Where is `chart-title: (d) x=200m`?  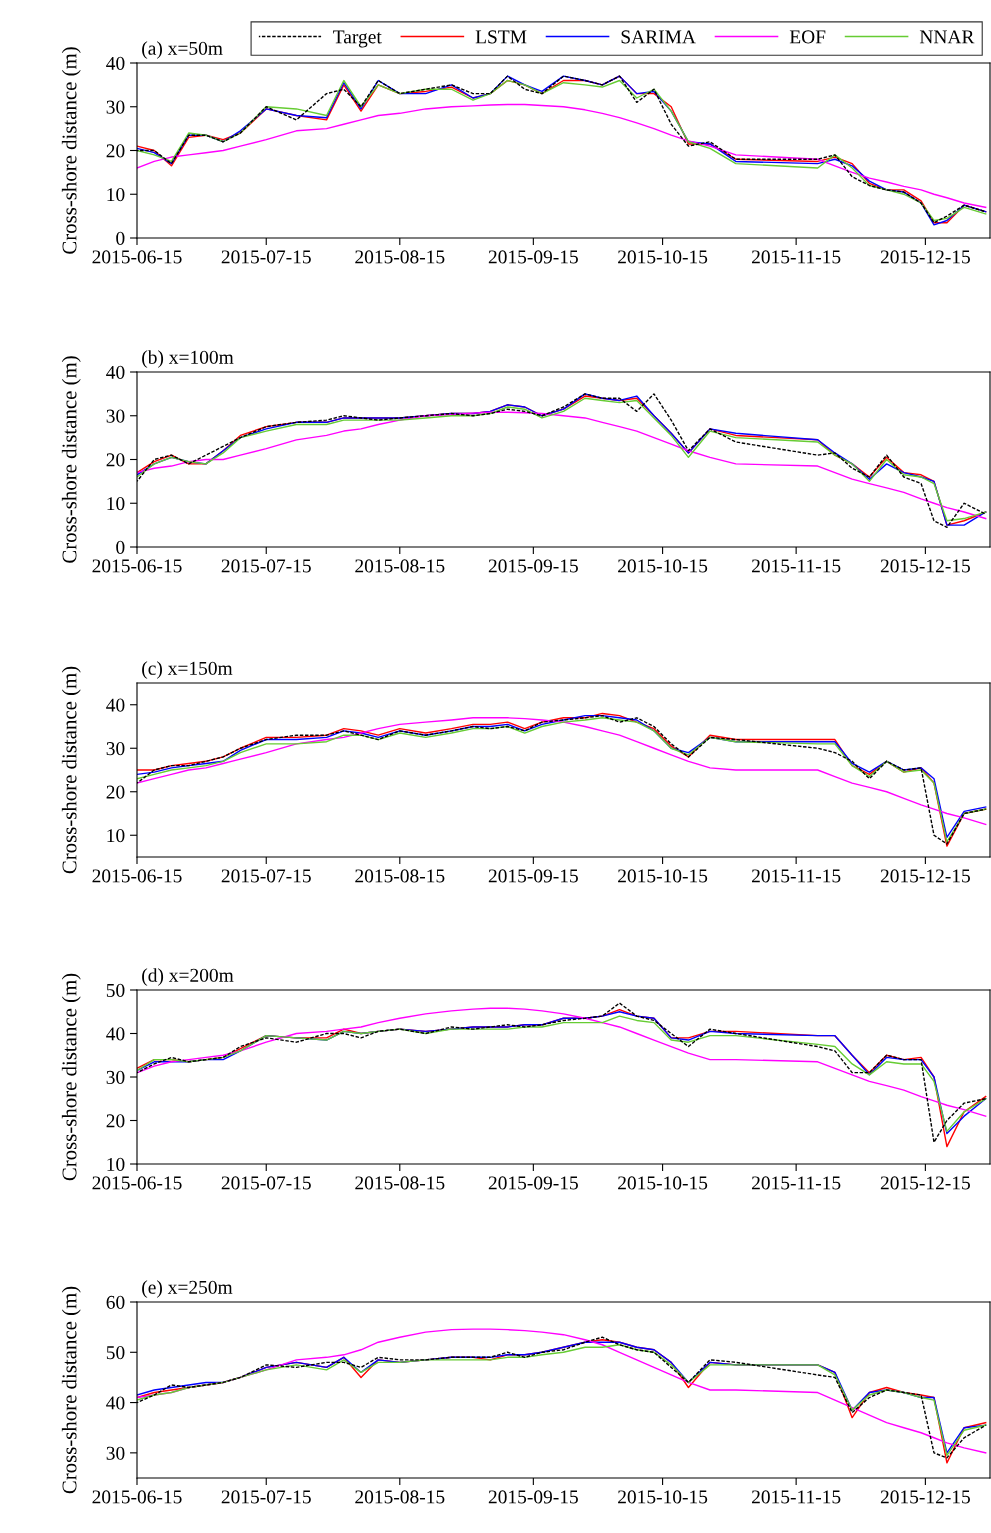
chart-title: (d) x=200m is located at coordinates (188, 977).